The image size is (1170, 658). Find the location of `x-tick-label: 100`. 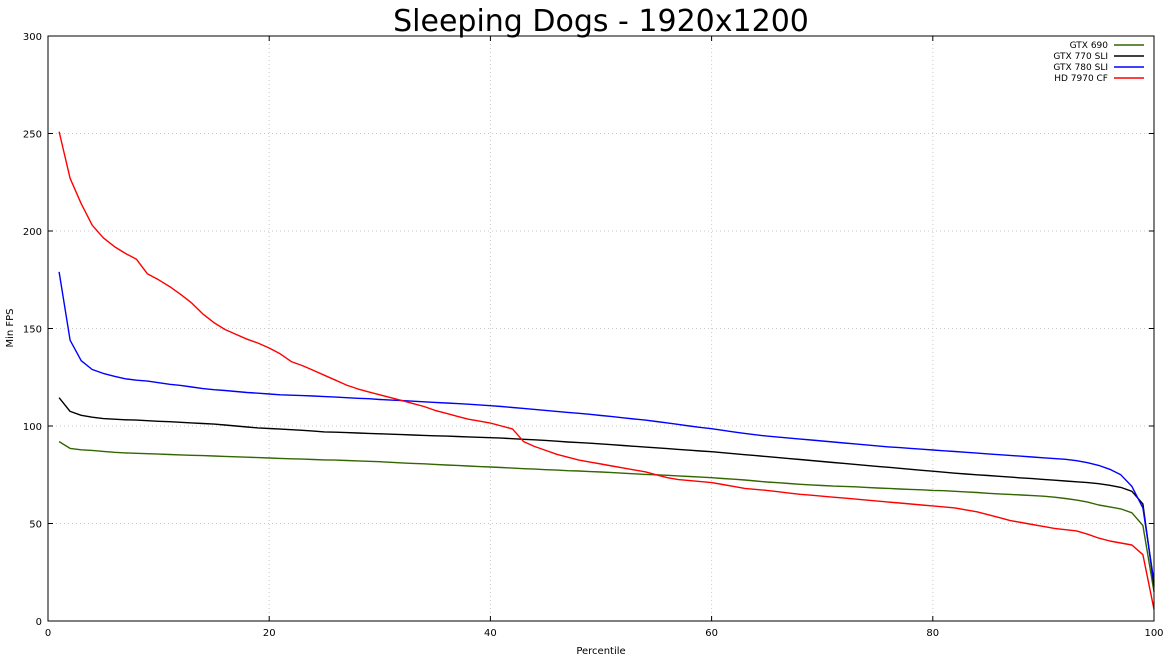

x-tick-label: 100 is located at coordinates (1153, 633).